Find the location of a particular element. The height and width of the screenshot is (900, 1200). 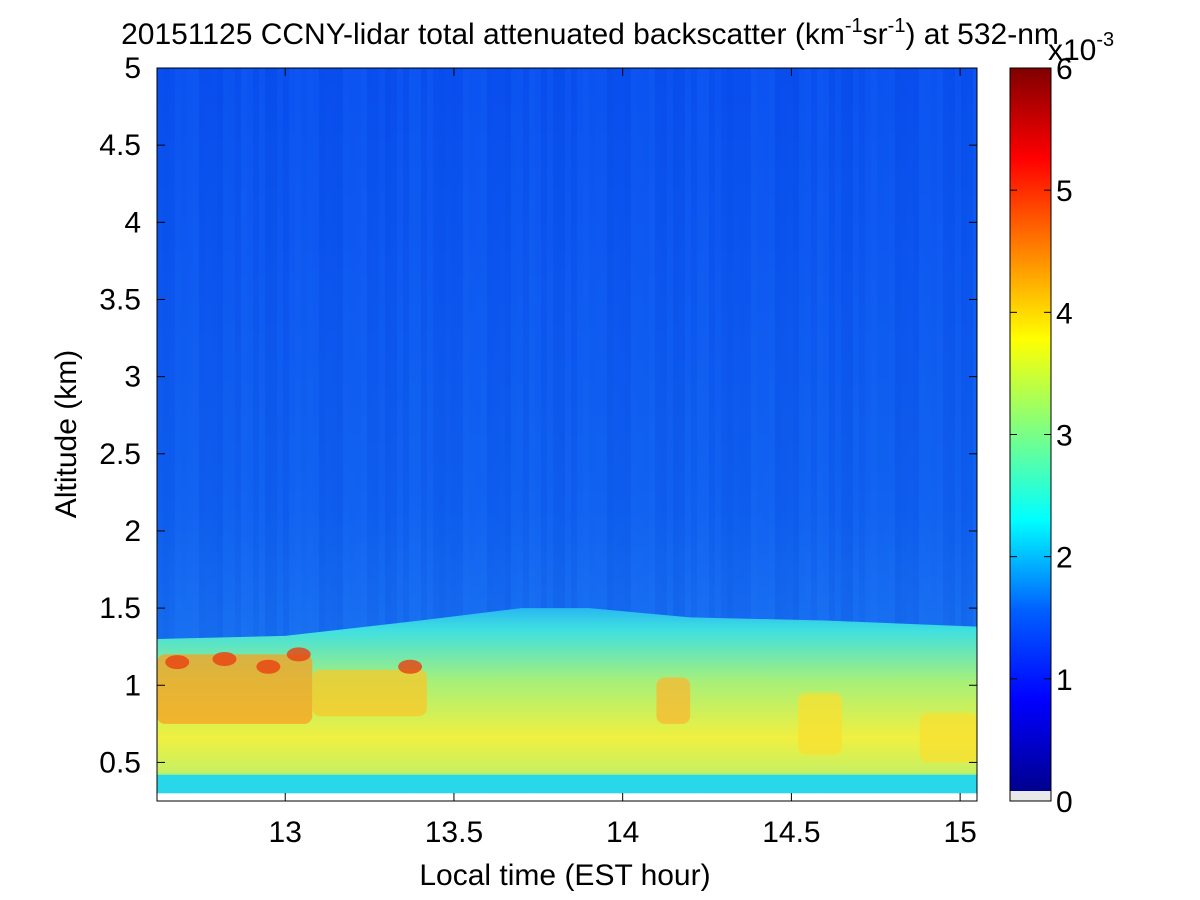

colorbar-tick-label: 2 is located at coordinates (1064, 558).